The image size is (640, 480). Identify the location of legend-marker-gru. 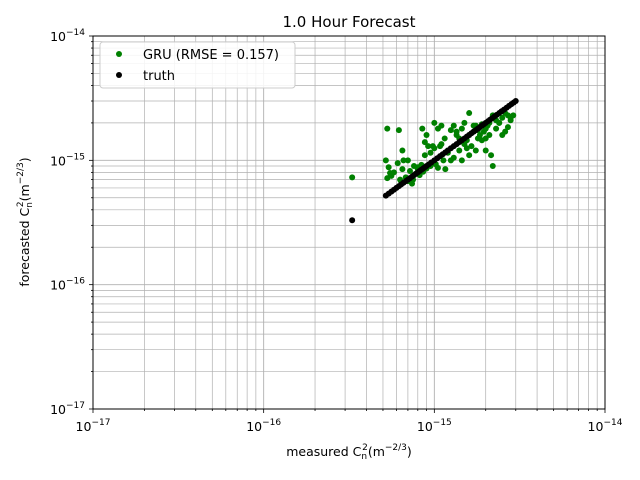
(119, 54).